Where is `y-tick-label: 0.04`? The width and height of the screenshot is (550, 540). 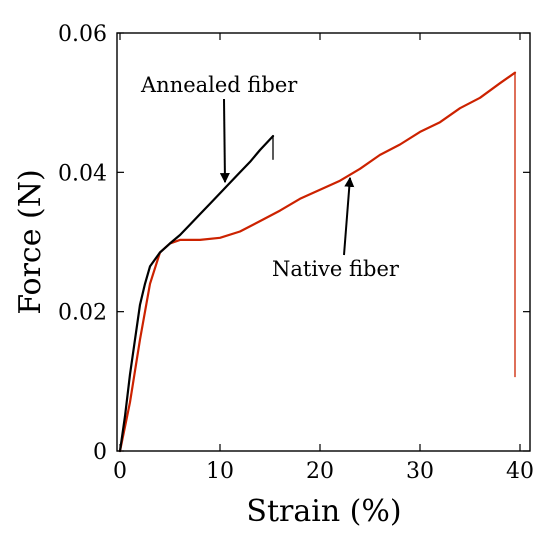 y-tick-label: 0.04 is located at coordinates (82, 173).